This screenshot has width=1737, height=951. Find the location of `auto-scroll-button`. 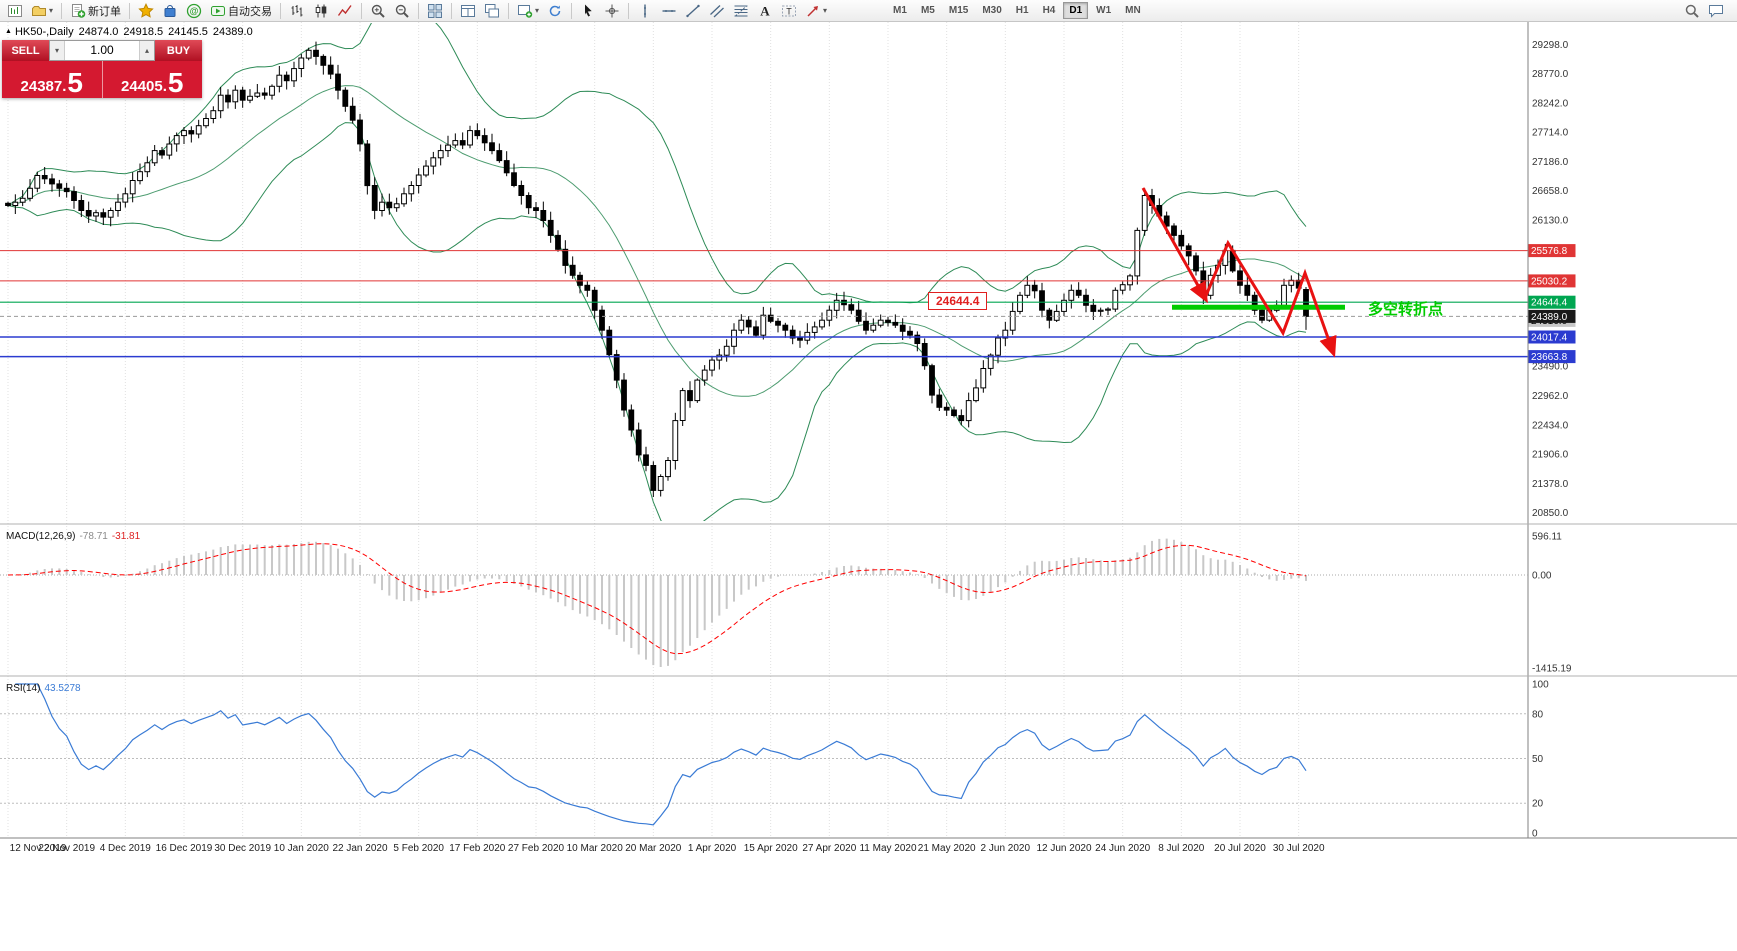

auto-scroll-button is located at coordinates (555, 11).